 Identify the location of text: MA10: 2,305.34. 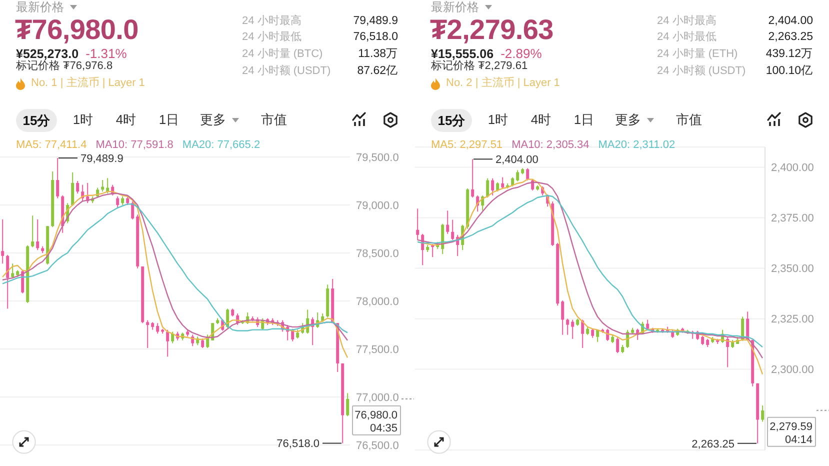
(551, 145).